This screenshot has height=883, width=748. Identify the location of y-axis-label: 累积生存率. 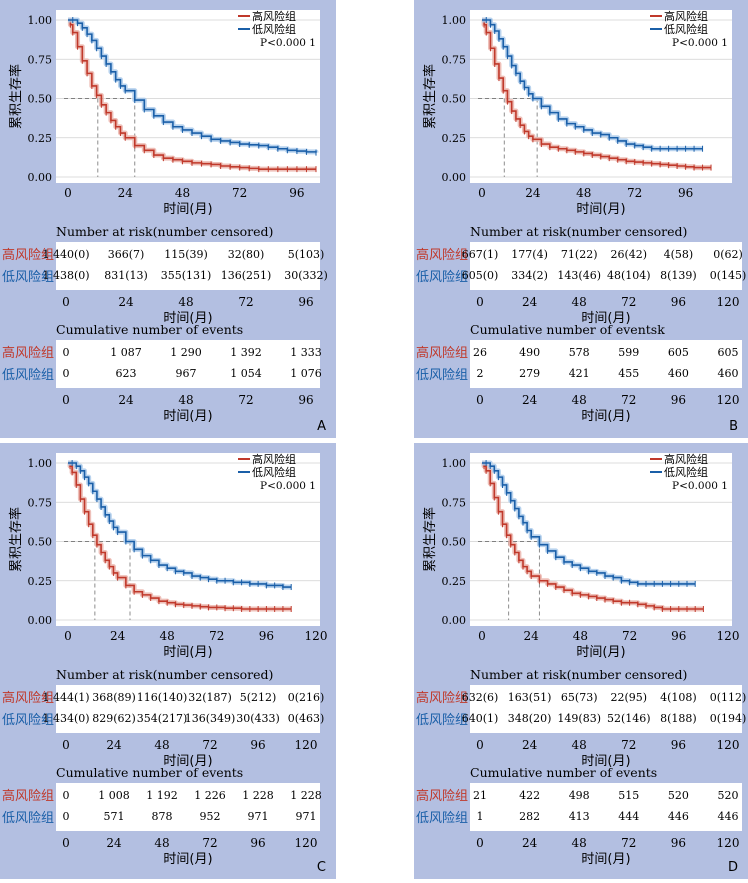
(430, 539).